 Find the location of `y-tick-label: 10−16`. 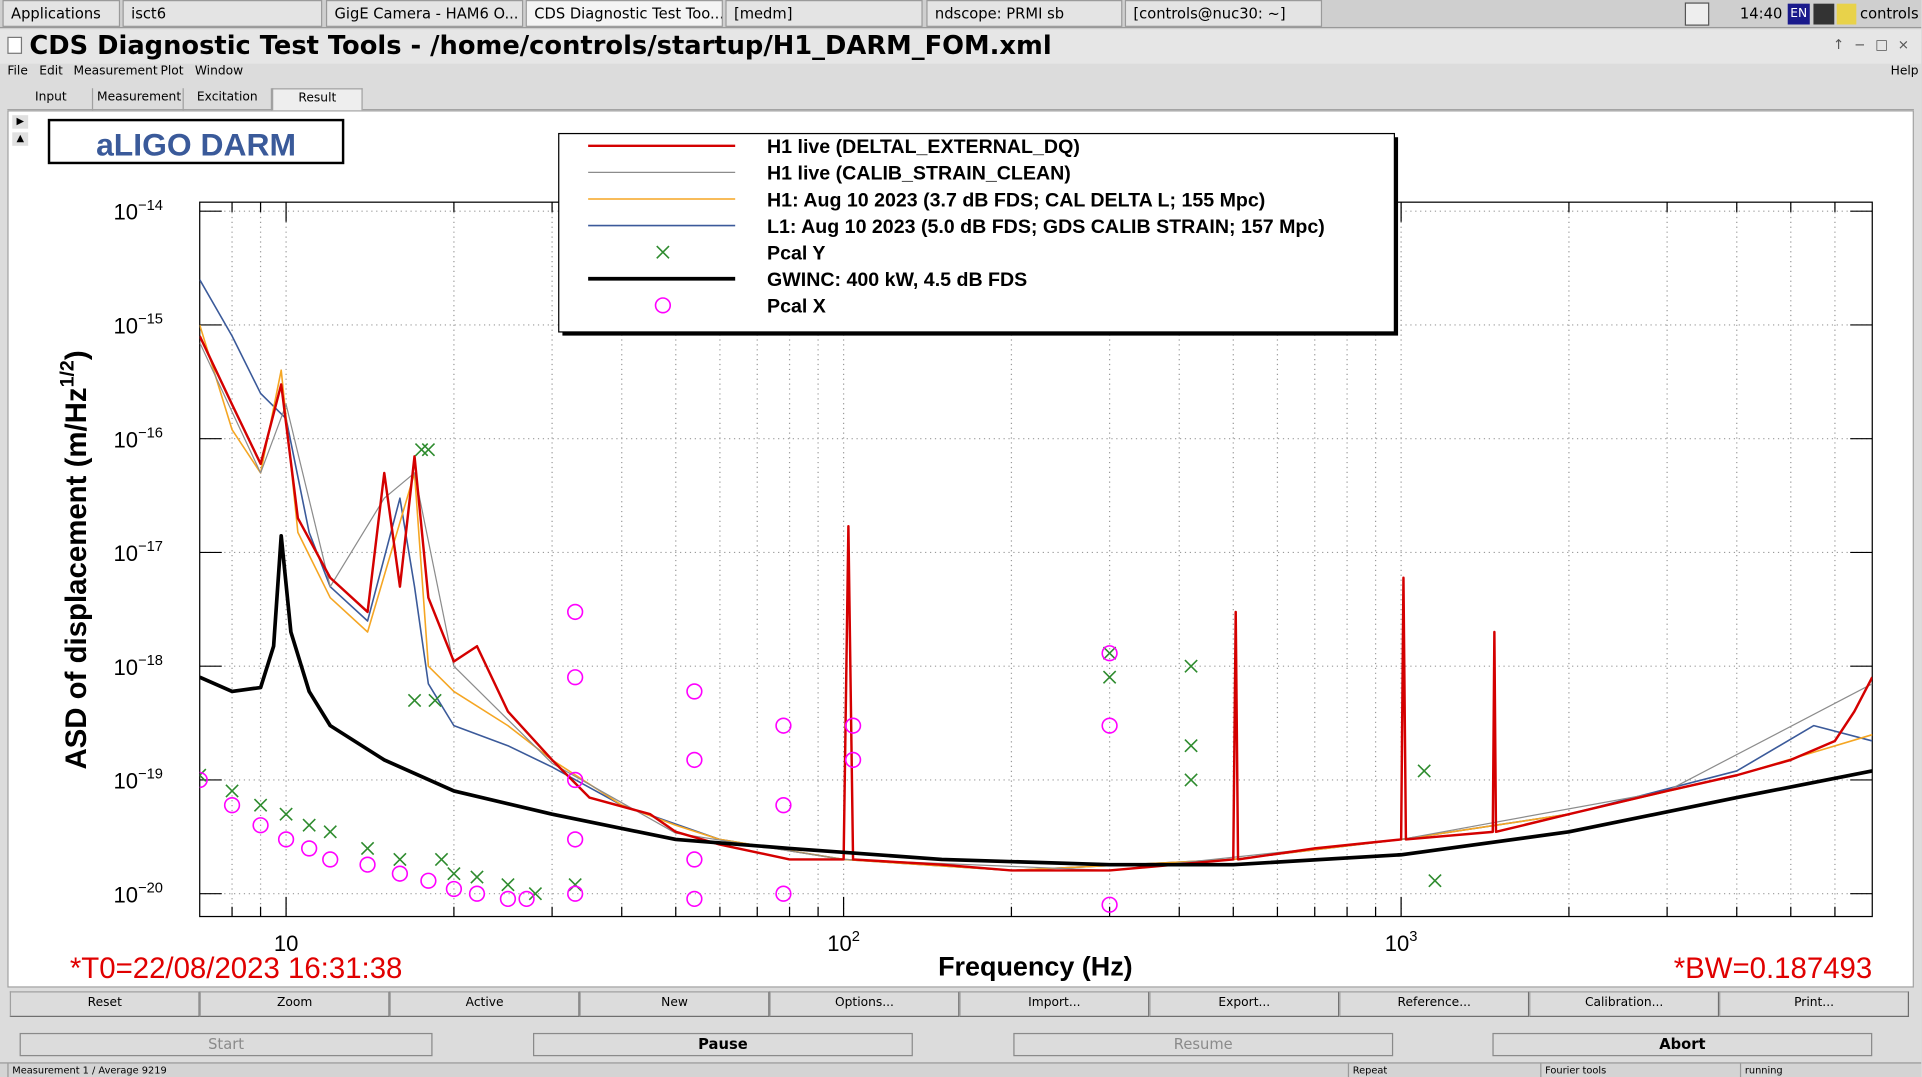

y-tick-label: 10−16 is located at coordinates (138, 438).